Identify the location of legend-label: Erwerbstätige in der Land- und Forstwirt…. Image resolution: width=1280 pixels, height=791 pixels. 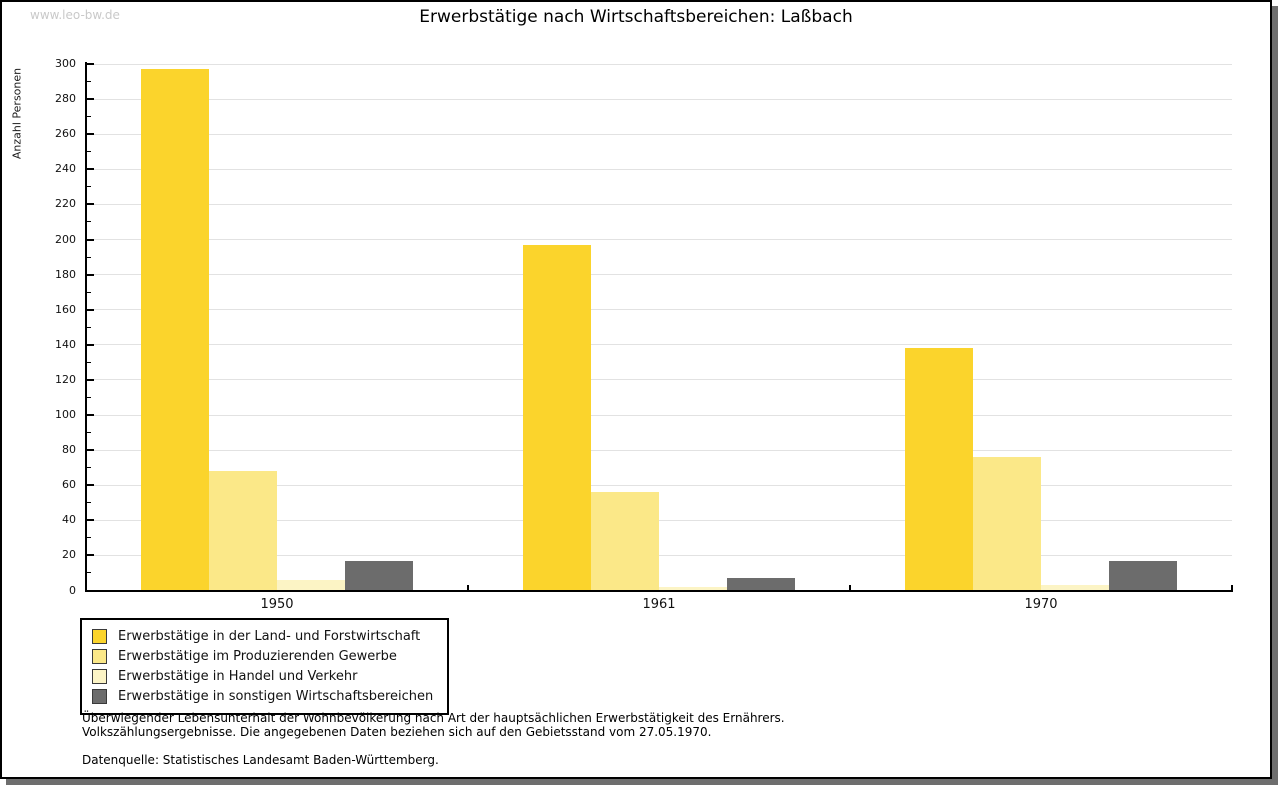
(269, 636).